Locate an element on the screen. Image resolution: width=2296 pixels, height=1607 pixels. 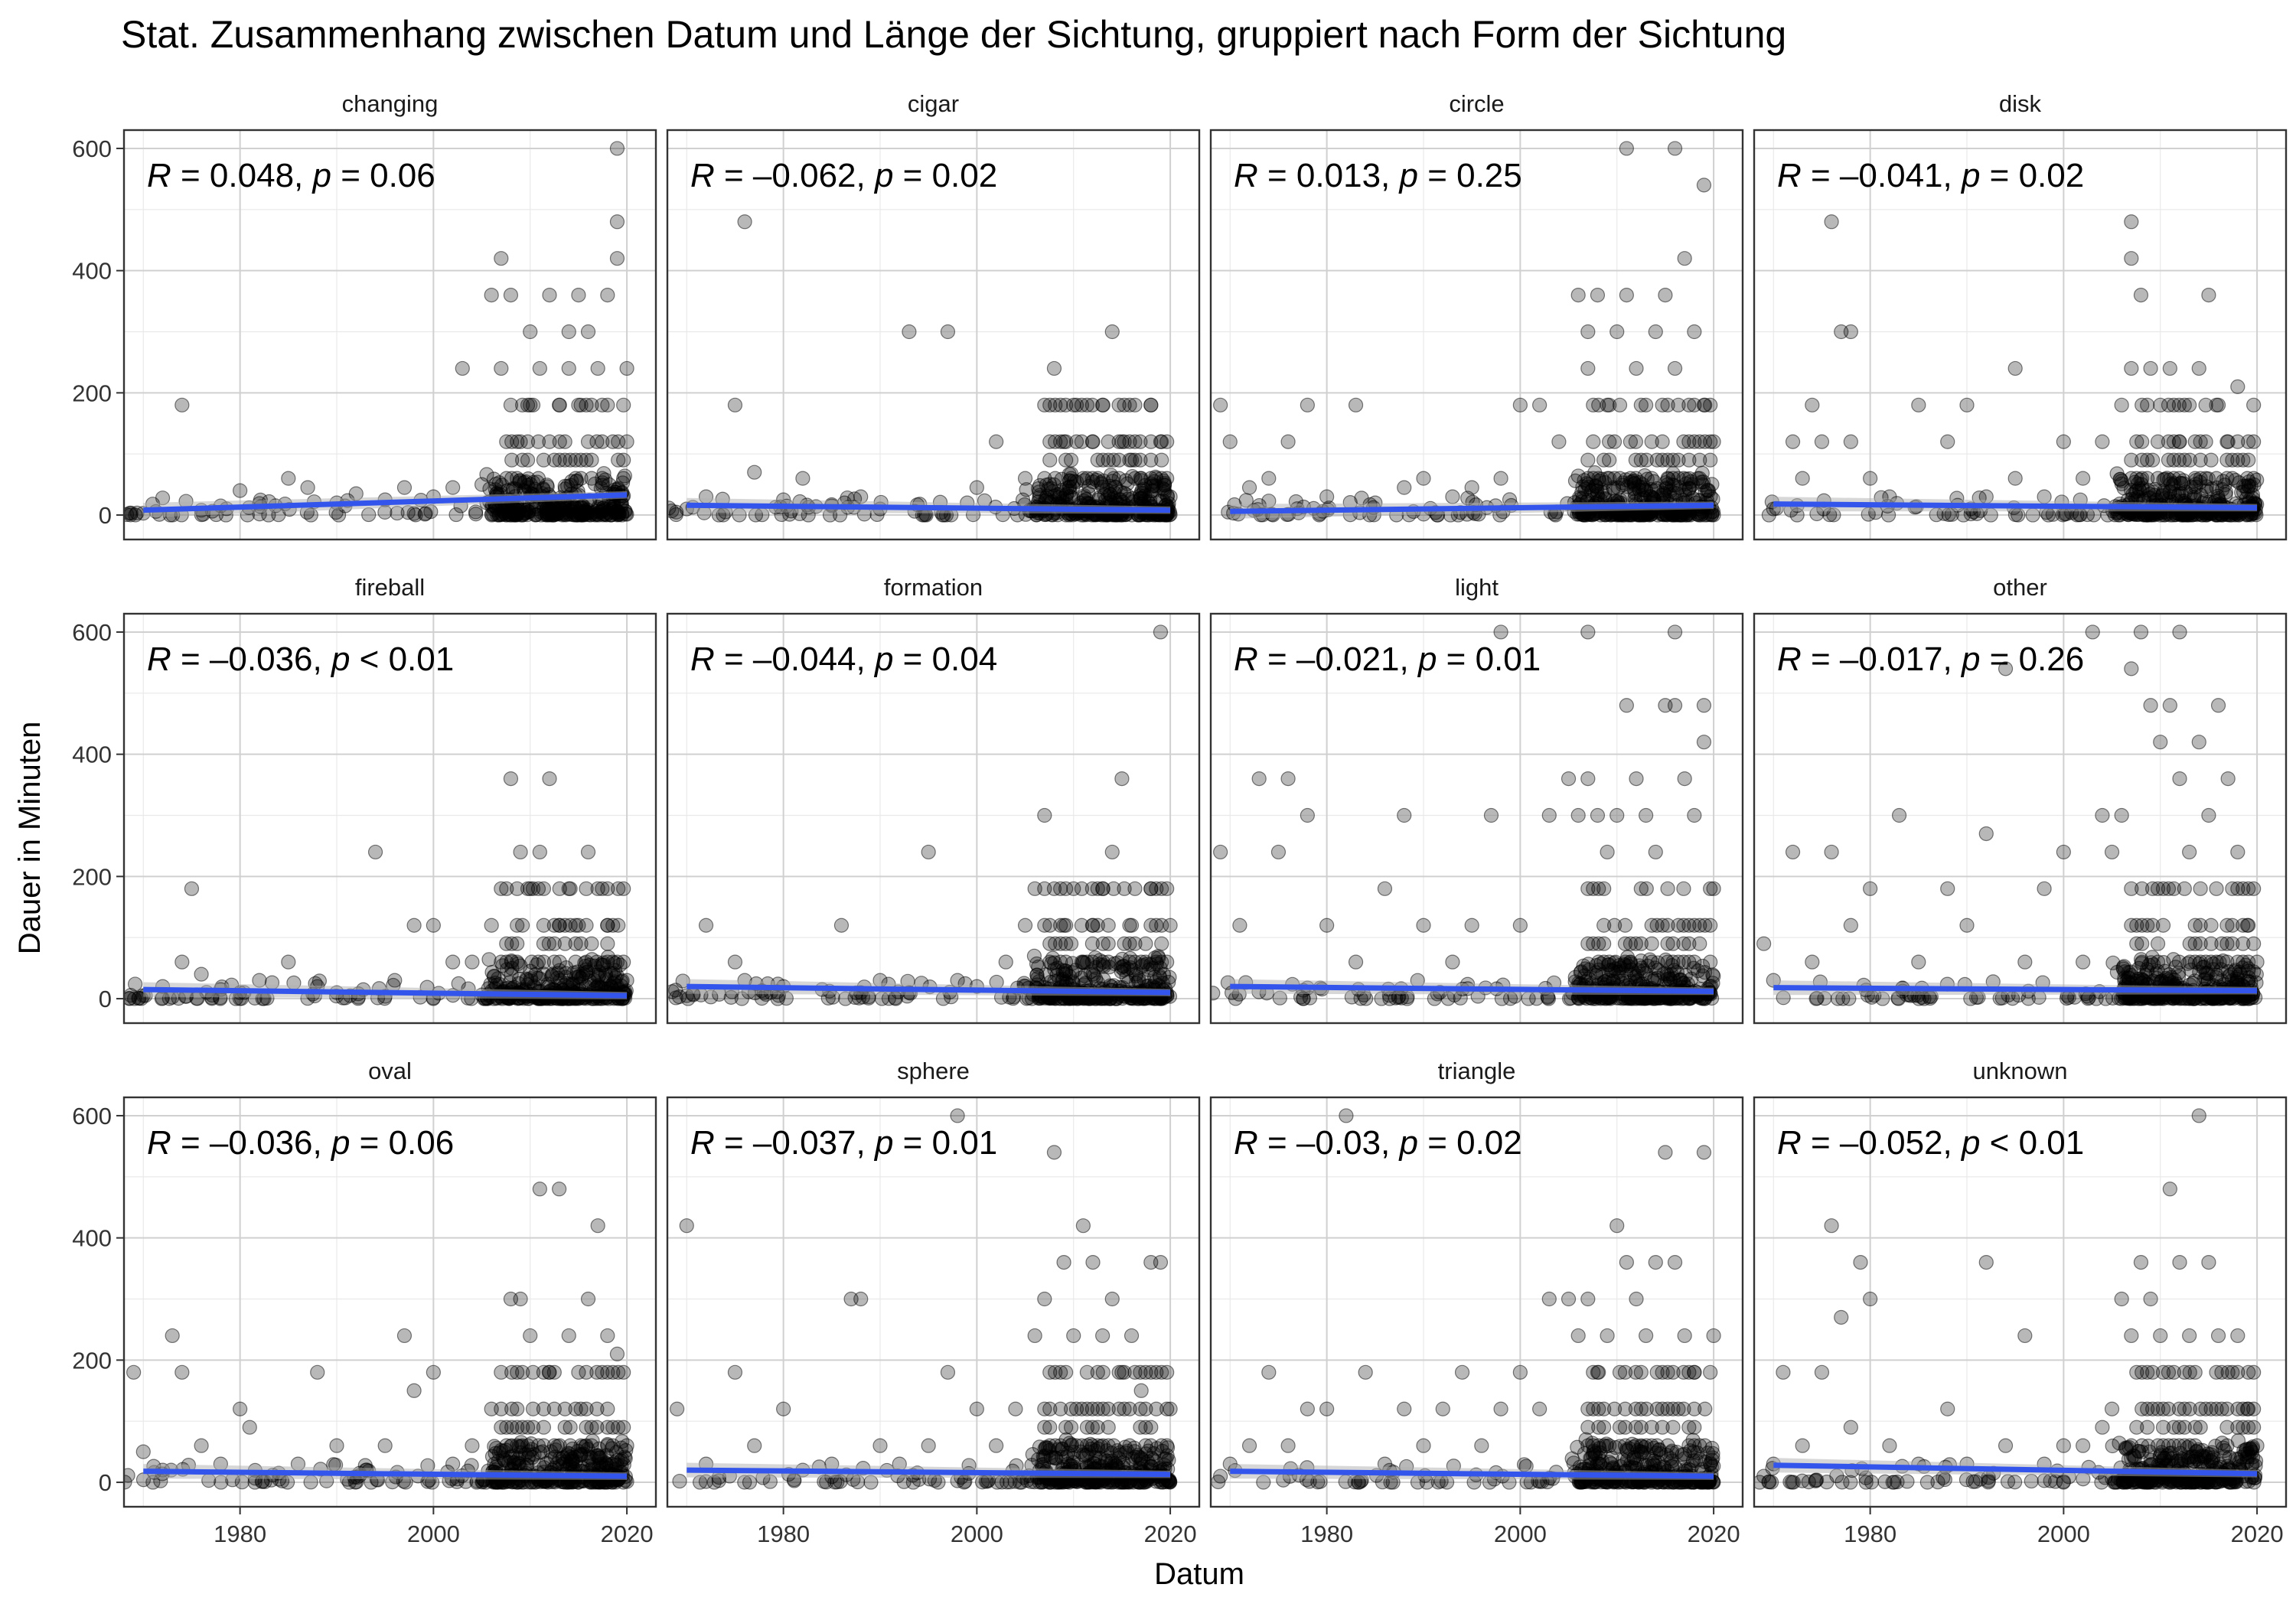
facet-strip-label: sphere is located at coordinates (933, 1071).